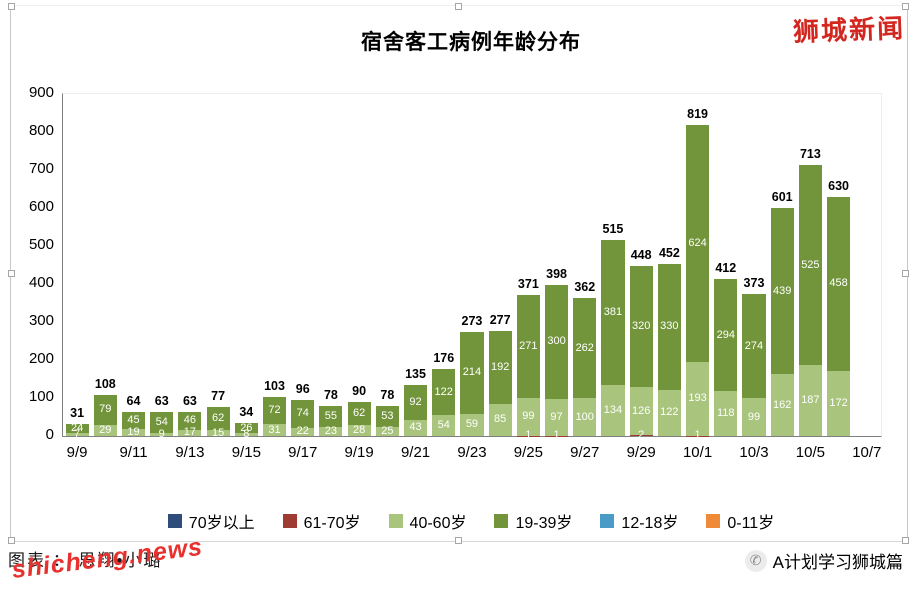  I want to click on stacked-bar-9/18: 23 55, so click(331, 421).